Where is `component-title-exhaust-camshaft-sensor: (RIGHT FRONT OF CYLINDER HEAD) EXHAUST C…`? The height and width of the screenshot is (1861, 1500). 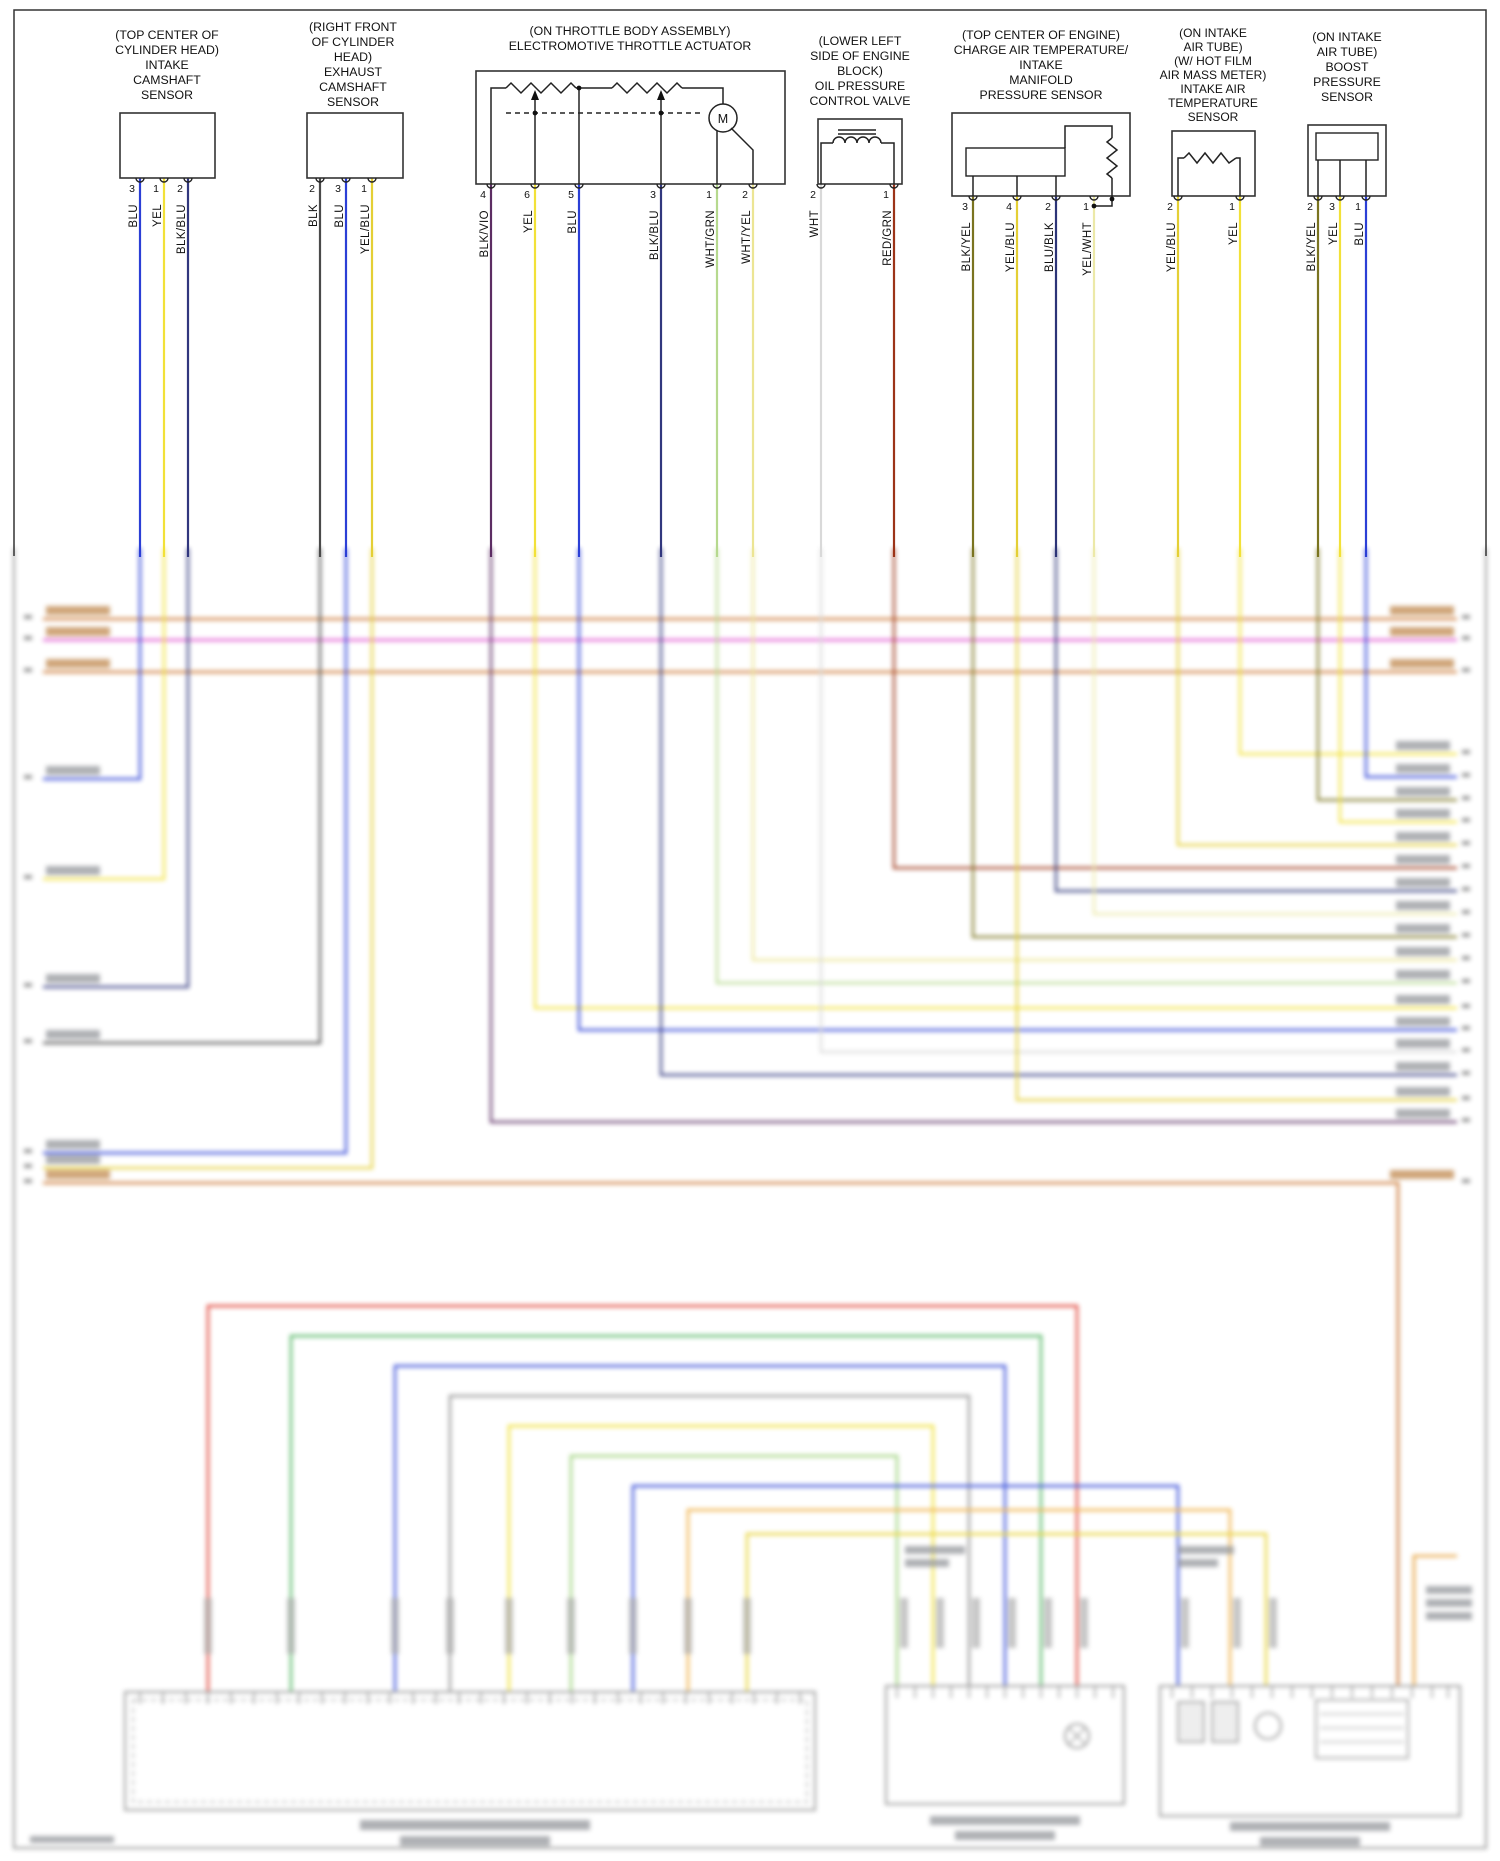 component-title-exhaust-camshaft-sensor: (RIGHT FRONT OF CYLINDER HEAD) EXHAUST C… is located at coordinates (353, 64).